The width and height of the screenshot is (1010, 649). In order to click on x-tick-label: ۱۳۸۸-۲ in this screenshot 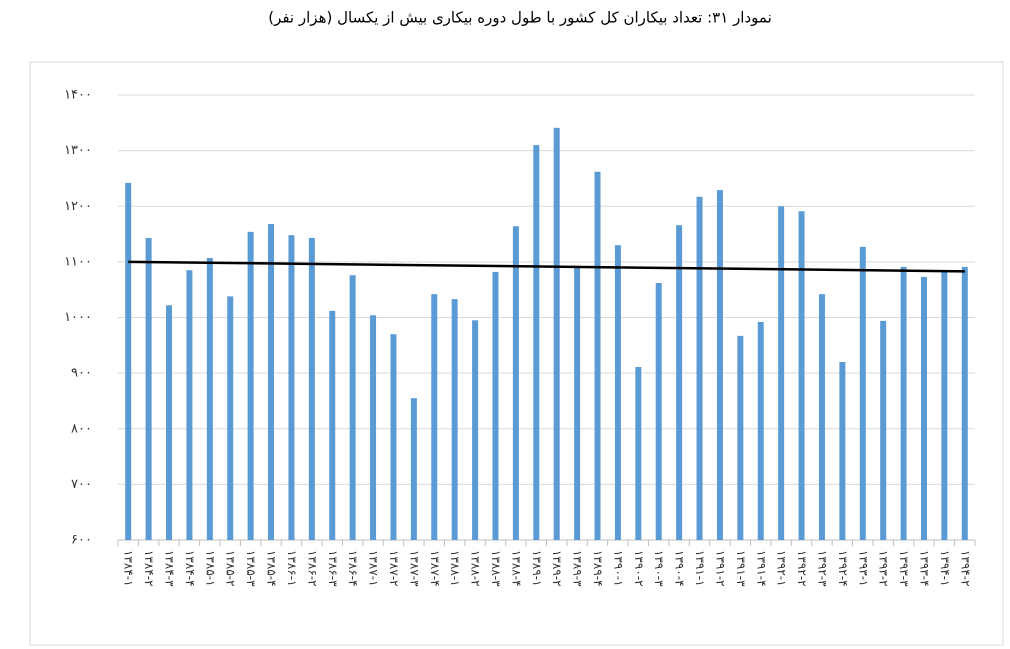, I will do `click(476, 568)`.